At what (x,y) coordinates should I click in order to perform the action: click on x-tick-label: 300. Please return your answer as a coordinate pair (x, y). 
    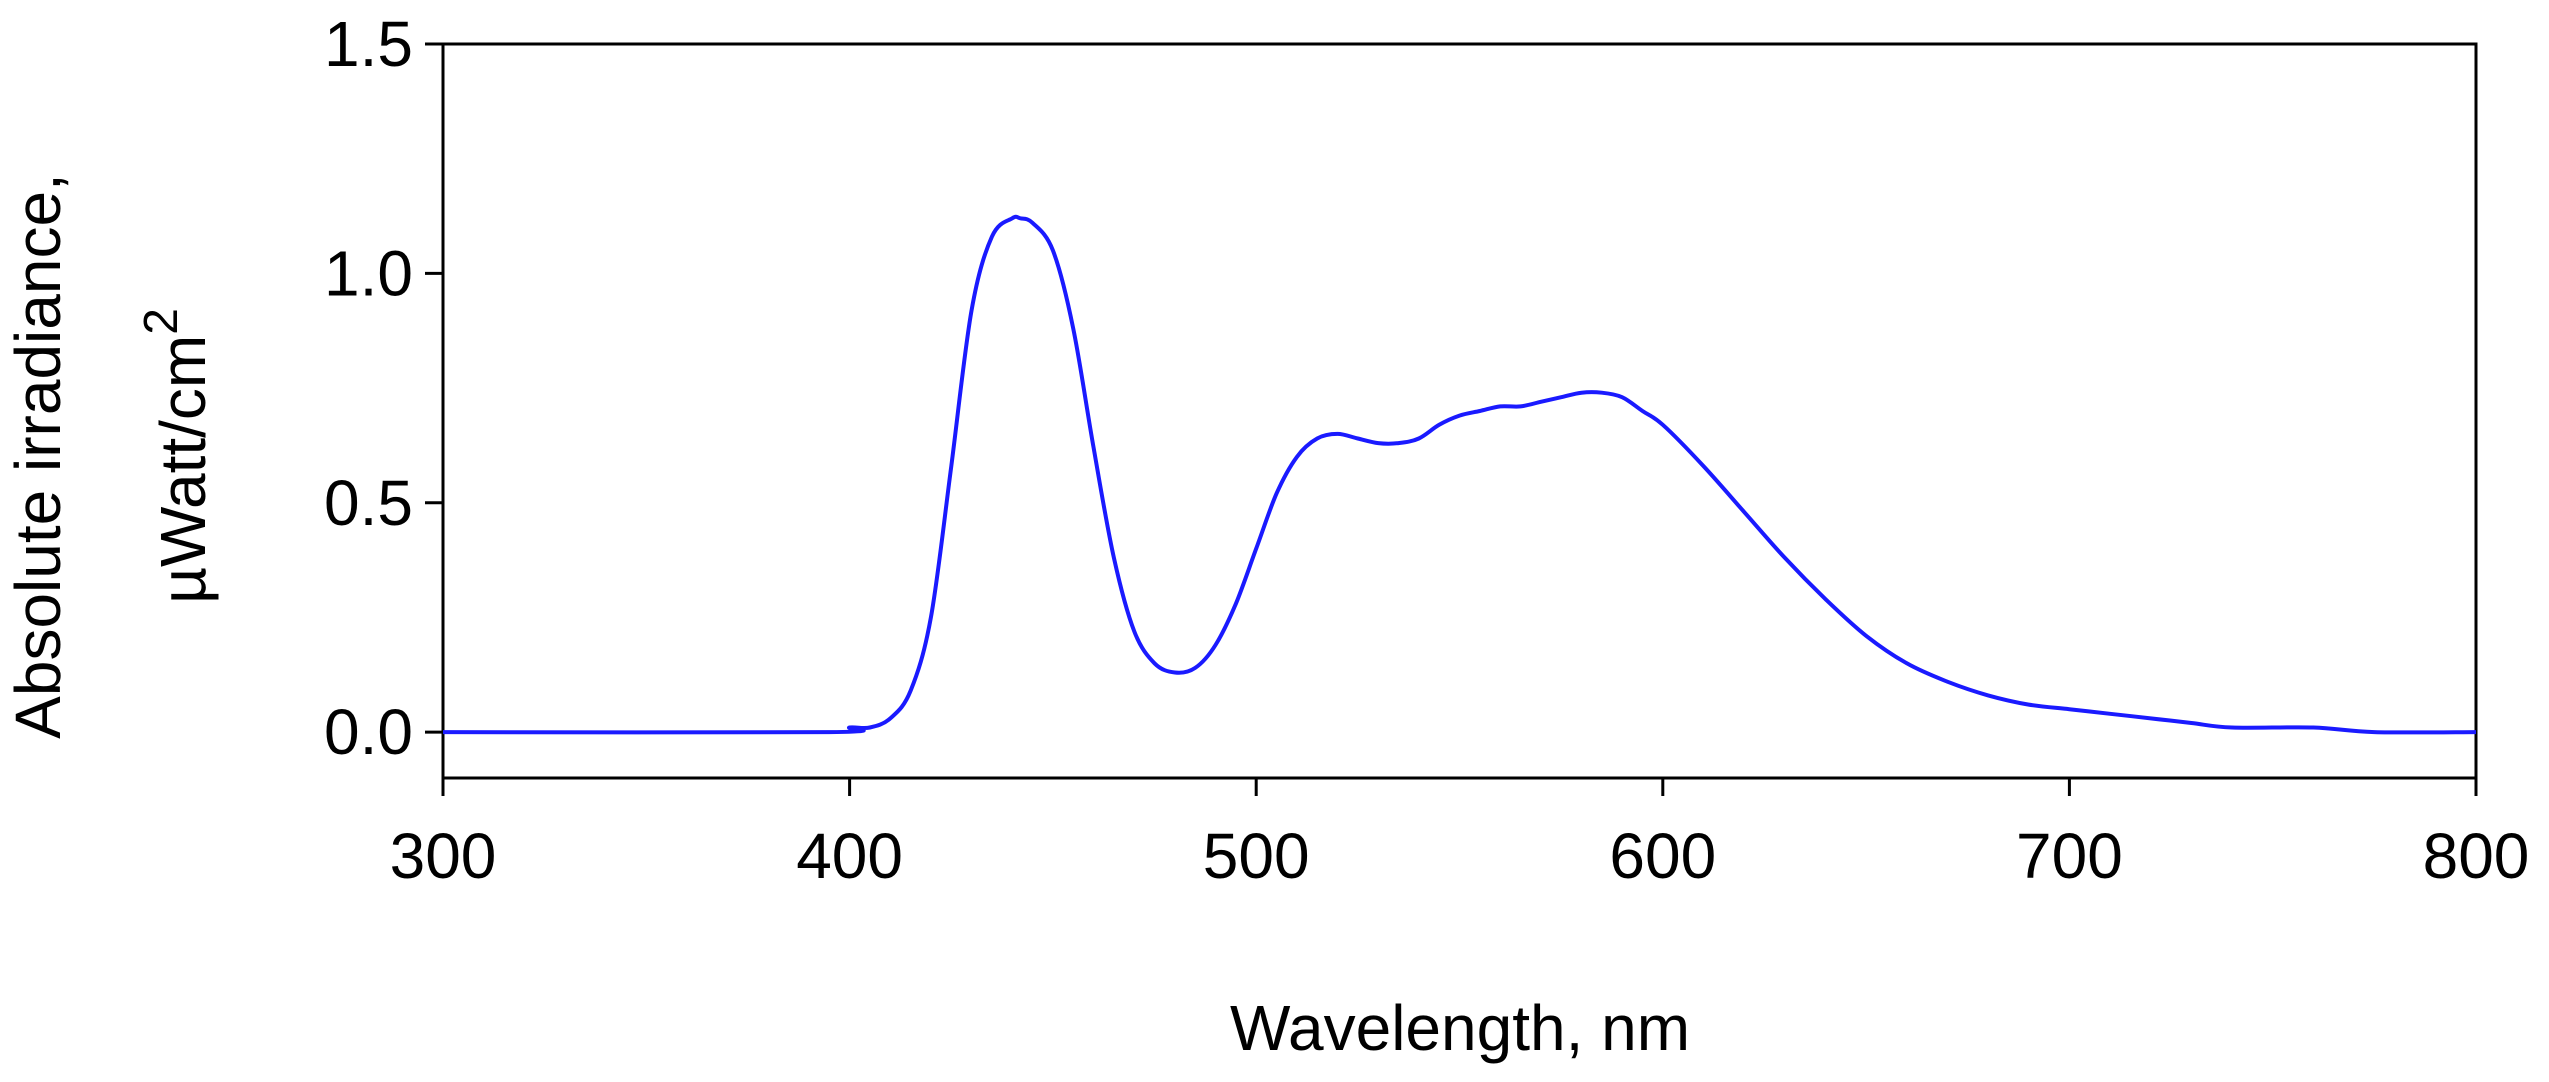
    Looking at the image, I should click on (443, 856).